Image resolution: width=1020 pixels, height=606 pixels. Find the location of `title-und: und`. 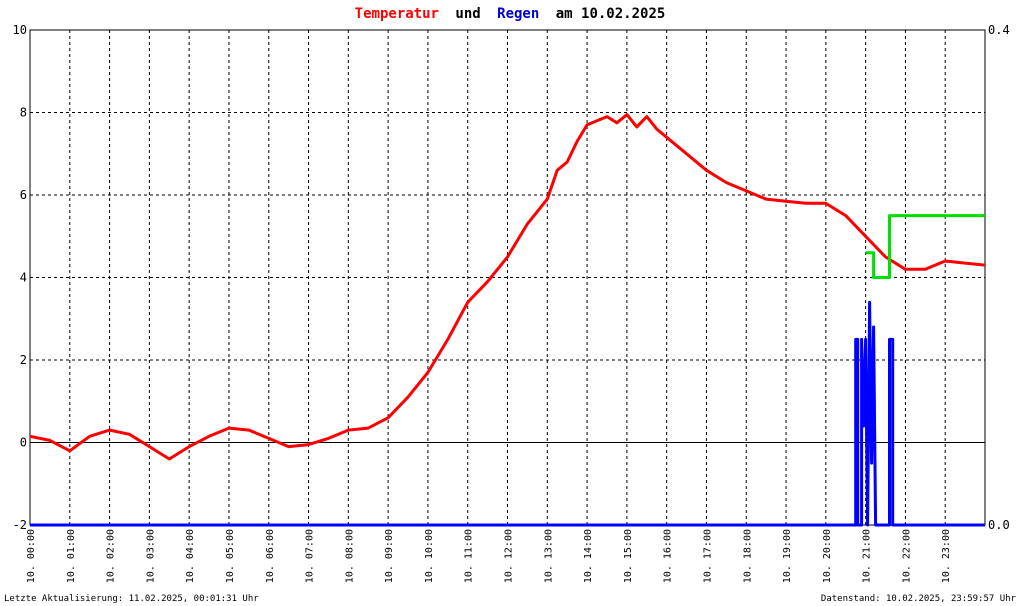

title-und: und is located at coordinates (467, 14).